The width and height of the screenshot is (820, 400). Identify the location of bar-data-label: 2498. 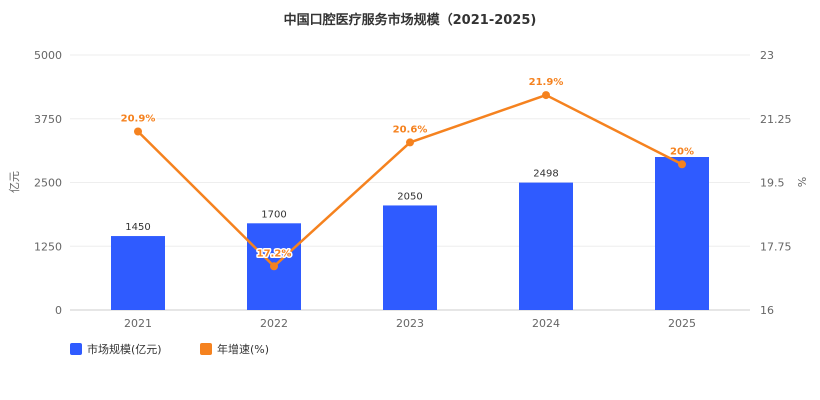
(545, 174).